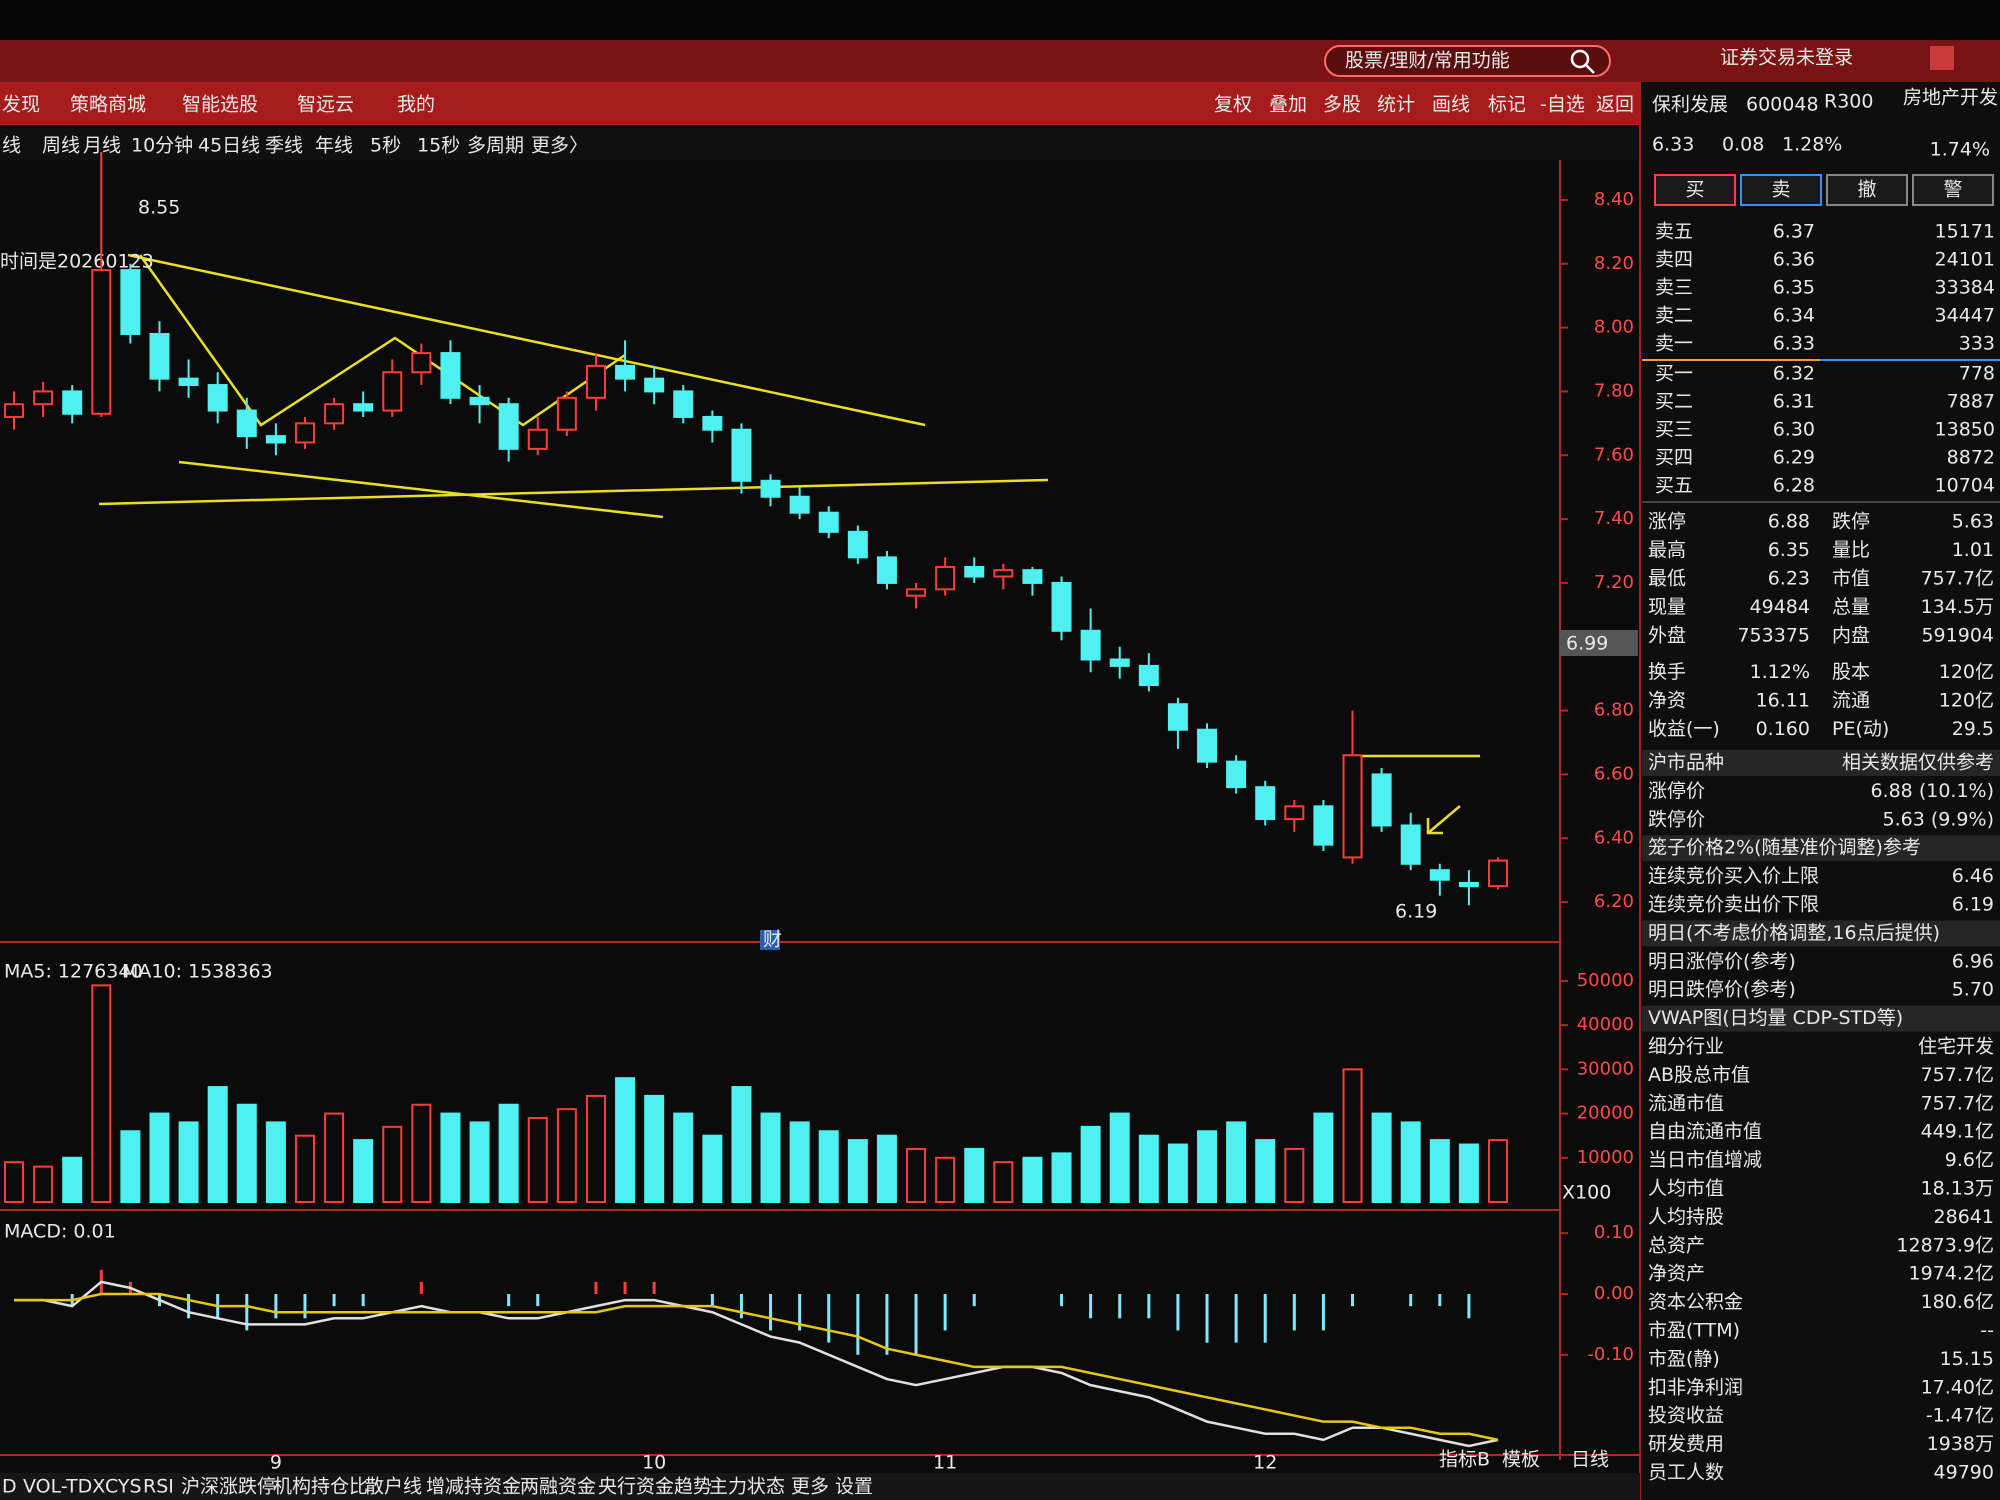 The image size is (2000, 1500). I want to click on tab-item: 指标B, so click(1464, 1460).